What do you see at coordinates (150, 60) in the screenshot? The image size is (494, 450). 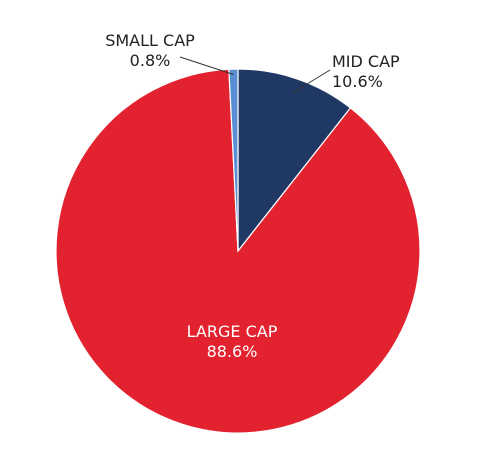 I see `slice-value-small-cap: 0.8%` at bounding box center [150, 60].